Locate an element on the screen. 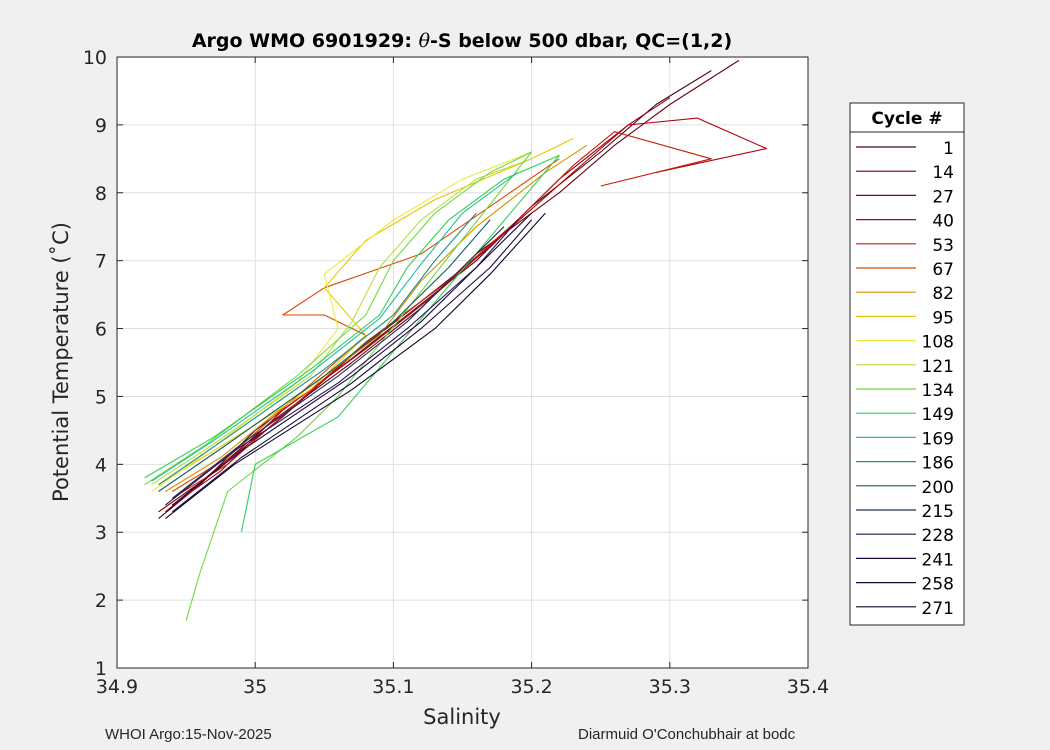 This screenshot has width=1050, height=750. chart-title-part-1: Argo WMO 6901929: is located at coordinates (305, 41).